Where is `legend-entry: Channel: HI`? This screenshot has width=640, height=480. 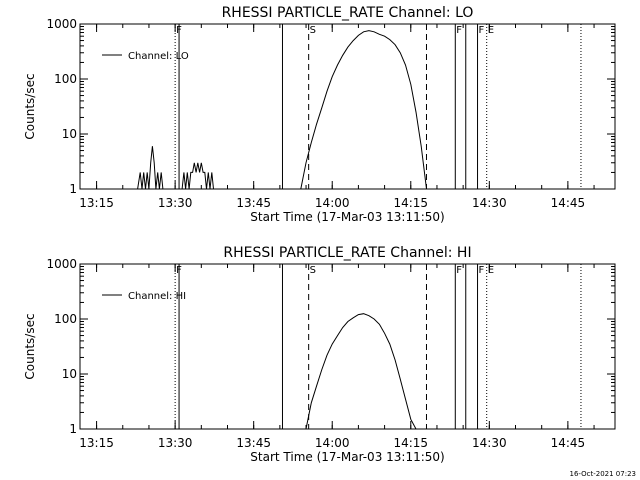 legend-entry: Channel: HI is located at coordinates (157, 296).